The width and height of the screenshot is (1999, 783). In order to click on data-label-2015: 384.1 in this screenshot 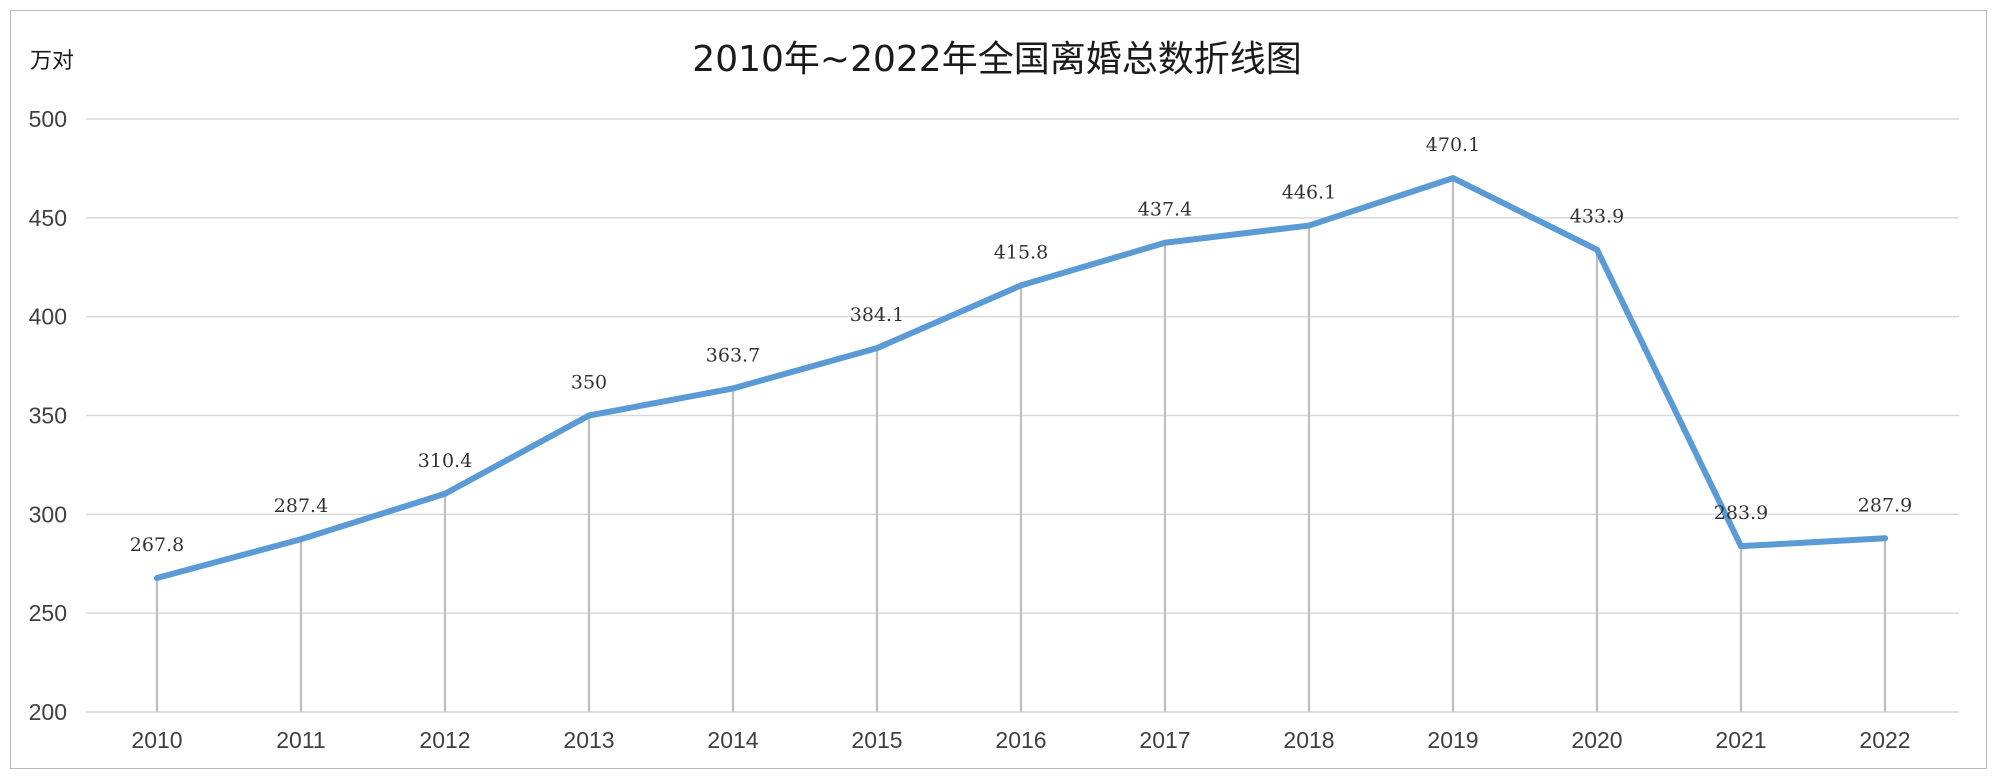, I will do `click(877, 315)`.